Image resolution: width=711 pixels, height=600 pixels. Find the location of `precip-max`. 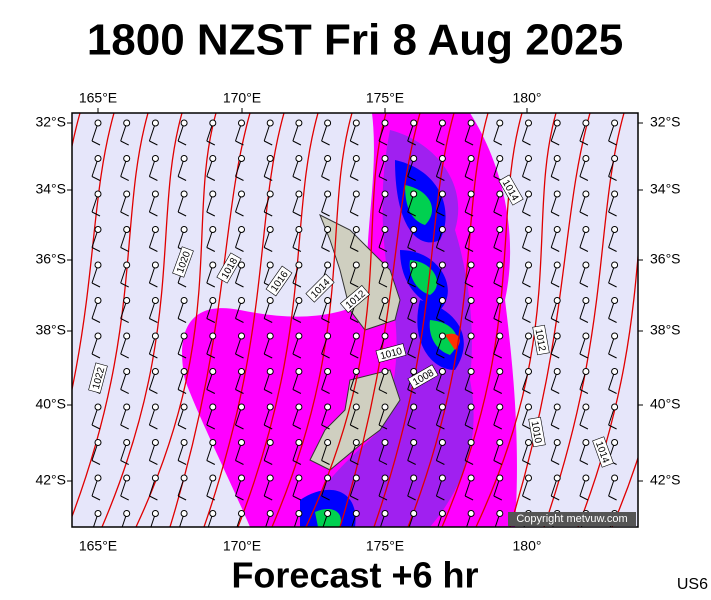

precip-max is located at coordinates (452, 341).